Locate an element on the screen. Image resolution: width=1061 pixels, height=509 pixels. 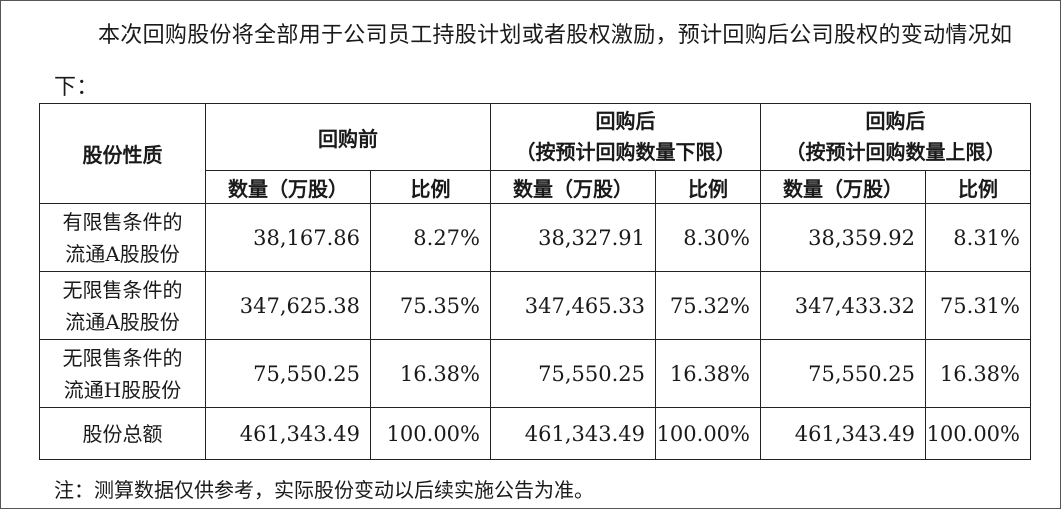
low-ratio: 100.00% is located at coordinates (708, 433).